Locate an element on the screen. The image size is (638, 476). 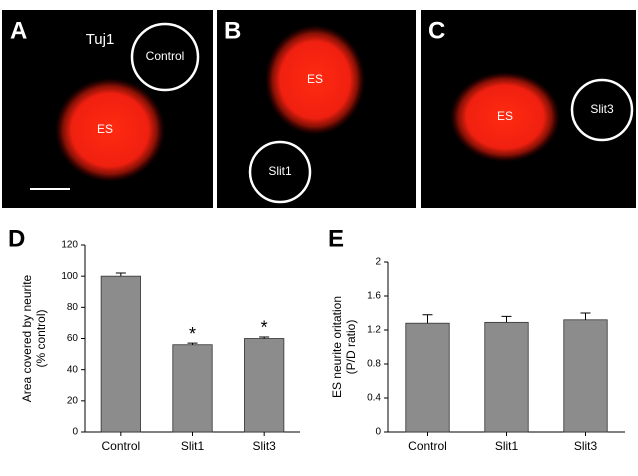
y-tick-label: 120 is located at coordinates (69, 245).